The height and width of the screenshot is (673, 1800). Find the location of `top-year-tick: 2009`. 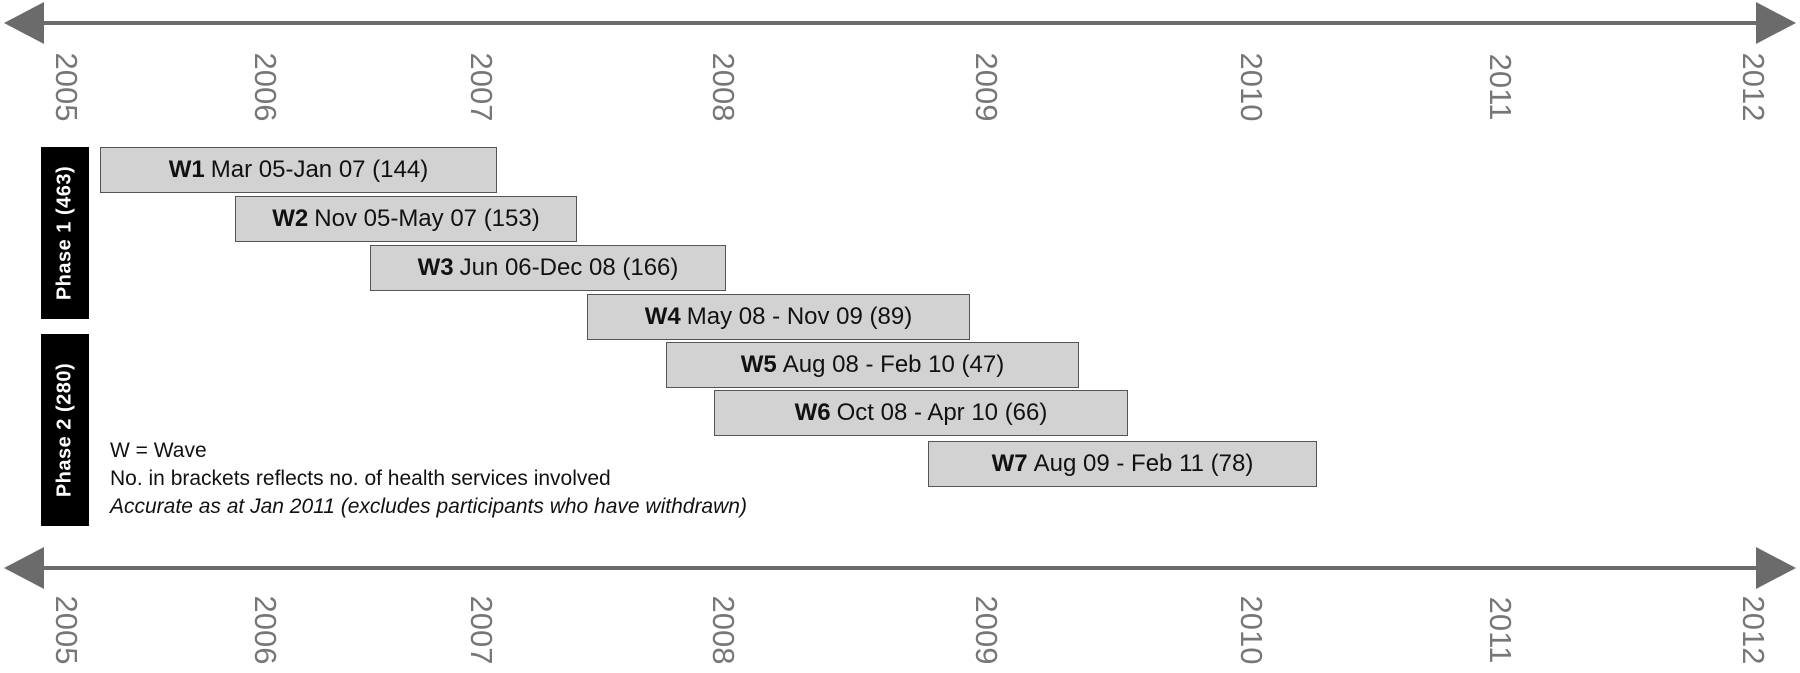

top-year-tick: 2009 is located at coordinates (986, 87).